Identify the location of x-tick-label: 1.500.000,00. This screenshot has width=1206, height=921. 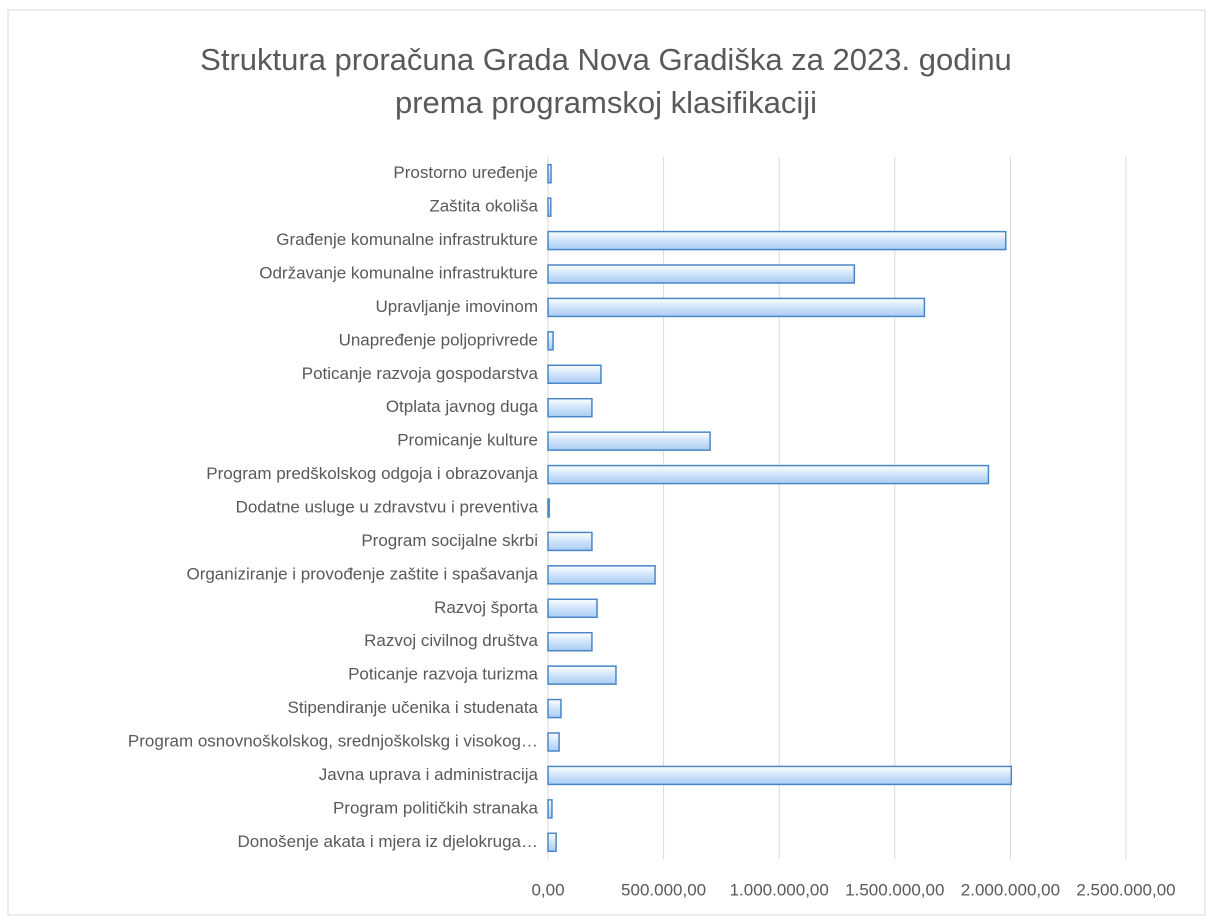
(894, 889).